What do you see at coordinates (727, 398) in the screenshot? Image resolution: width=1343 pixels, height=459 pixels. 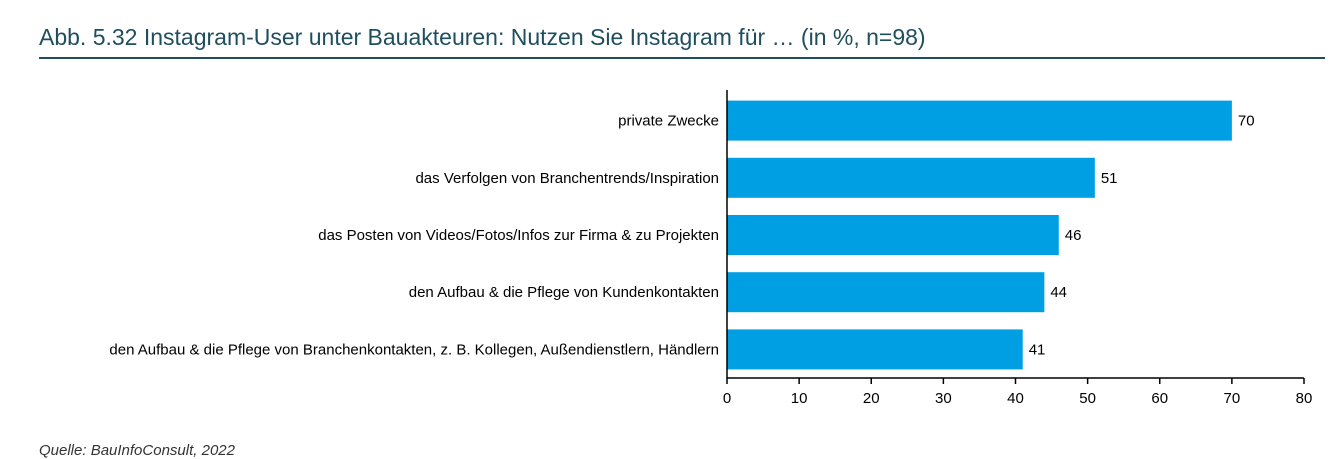 I see `x-tick-label: 0` at bounding box center [727, 398].